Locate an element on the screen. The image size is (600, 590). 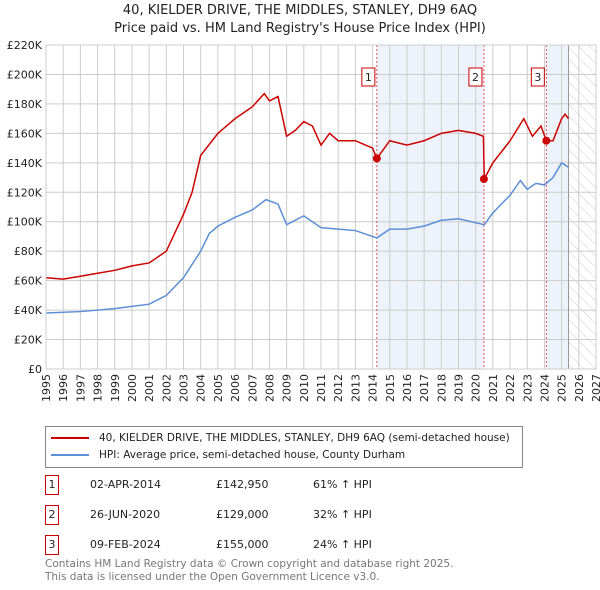
x-tick-label: 2019 is located at coordinates (459, 388).